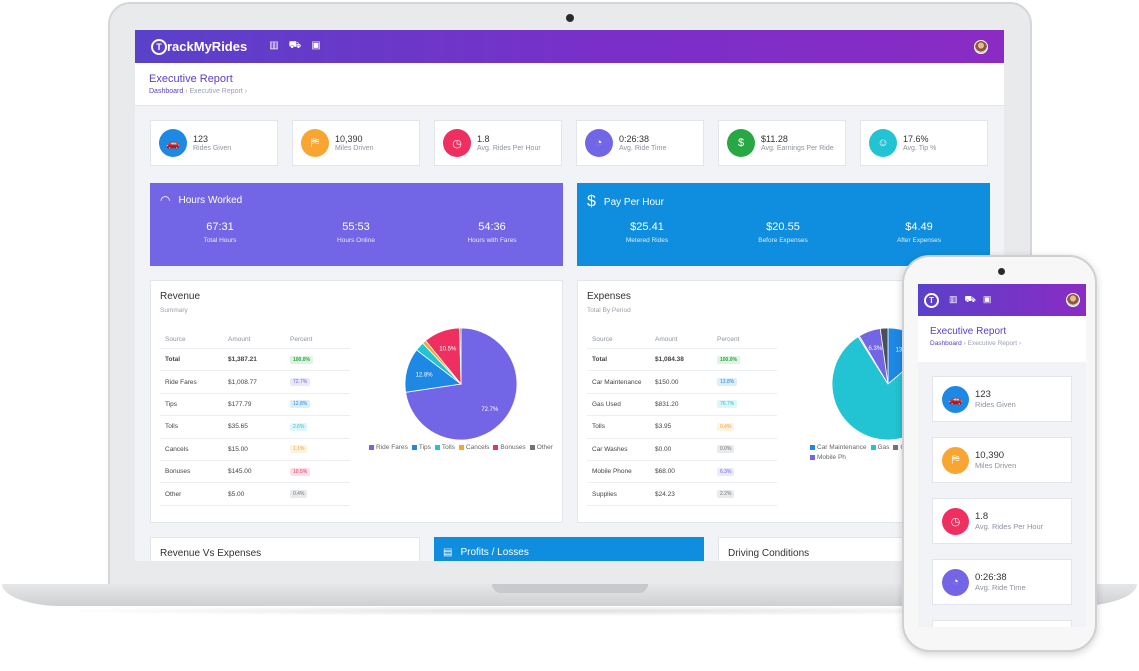 The height and width of the screenshot is (671, 1139). I want to click on row-source: Tips, so click(171, 404).